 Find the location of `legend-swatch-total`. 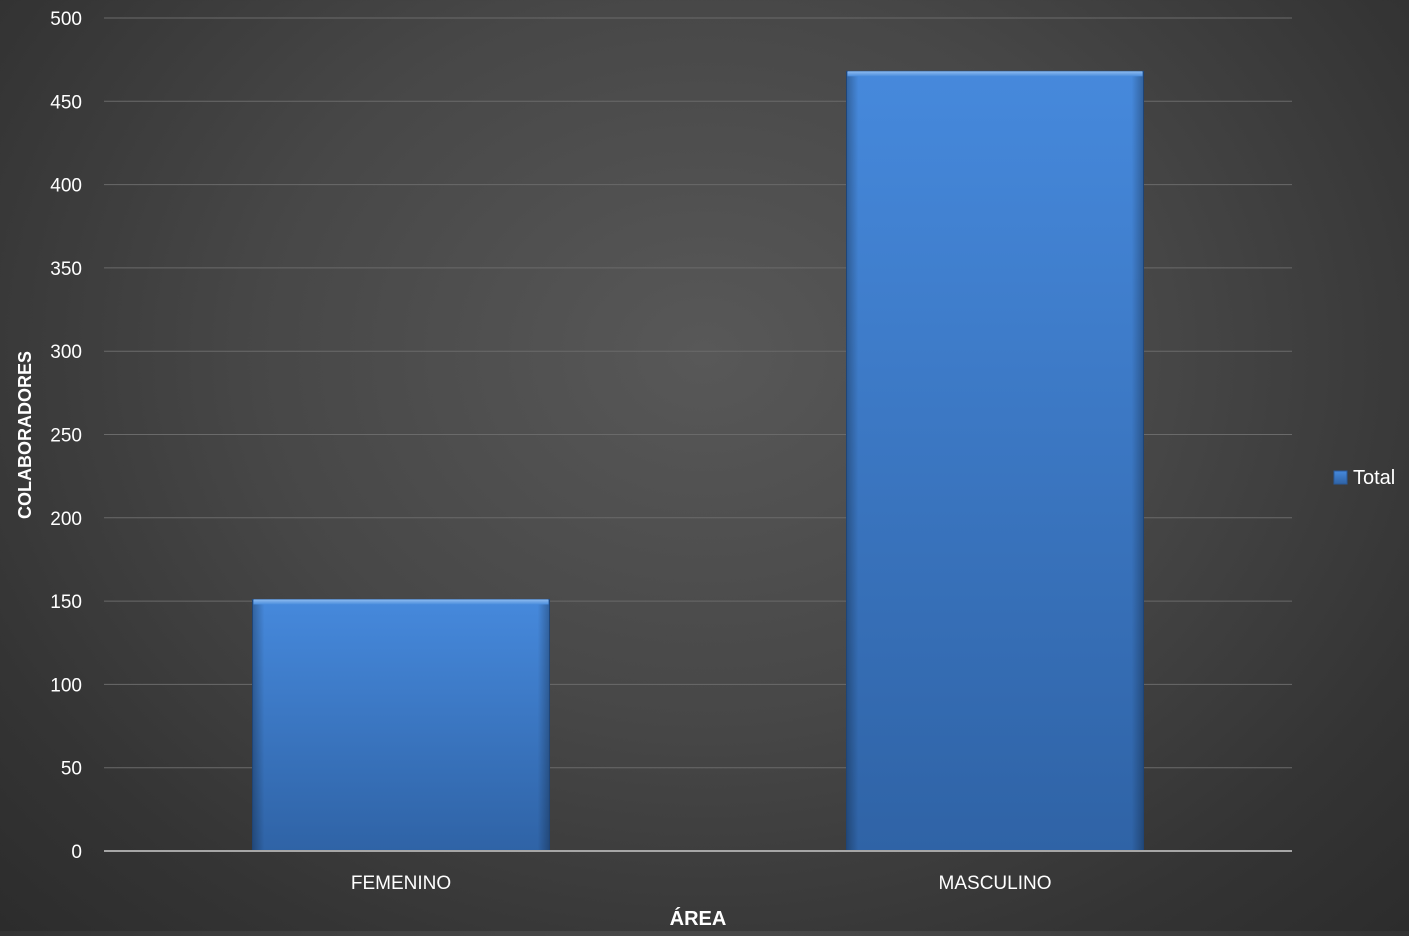

legend-swatch-total is located at coordinates (1340, 477).